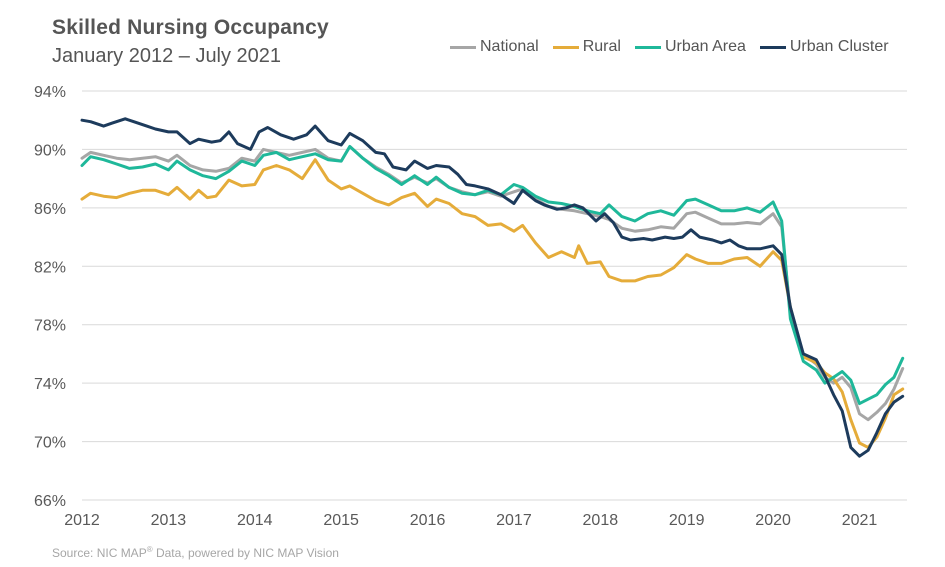 Image resolution: width=945 pixels, height=567 pixels. Describe the element at coordinates (50, 150) in the screenshot. I see `y-tick-label: 90%` at that location.